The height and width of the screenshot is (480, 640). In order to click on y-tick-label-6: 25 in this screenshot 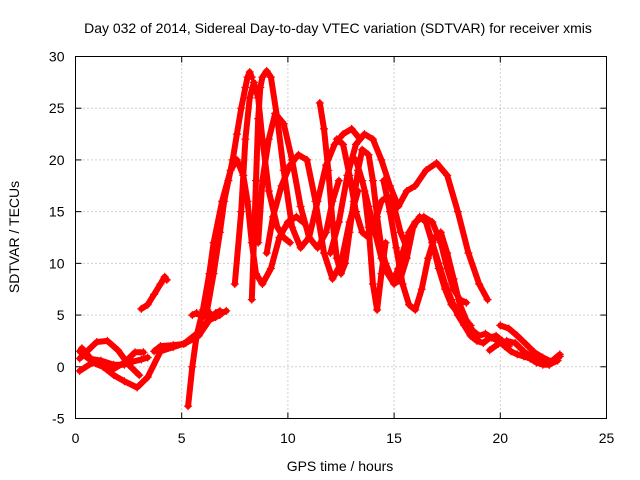, I will do `click(57, 108)`.